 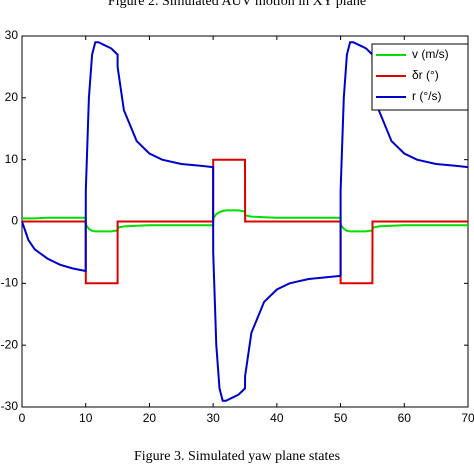 What do you see at coordinates (10, 344) in the screenshot?
I see `y-tick-label: -20` at bounding box center [10, 344].